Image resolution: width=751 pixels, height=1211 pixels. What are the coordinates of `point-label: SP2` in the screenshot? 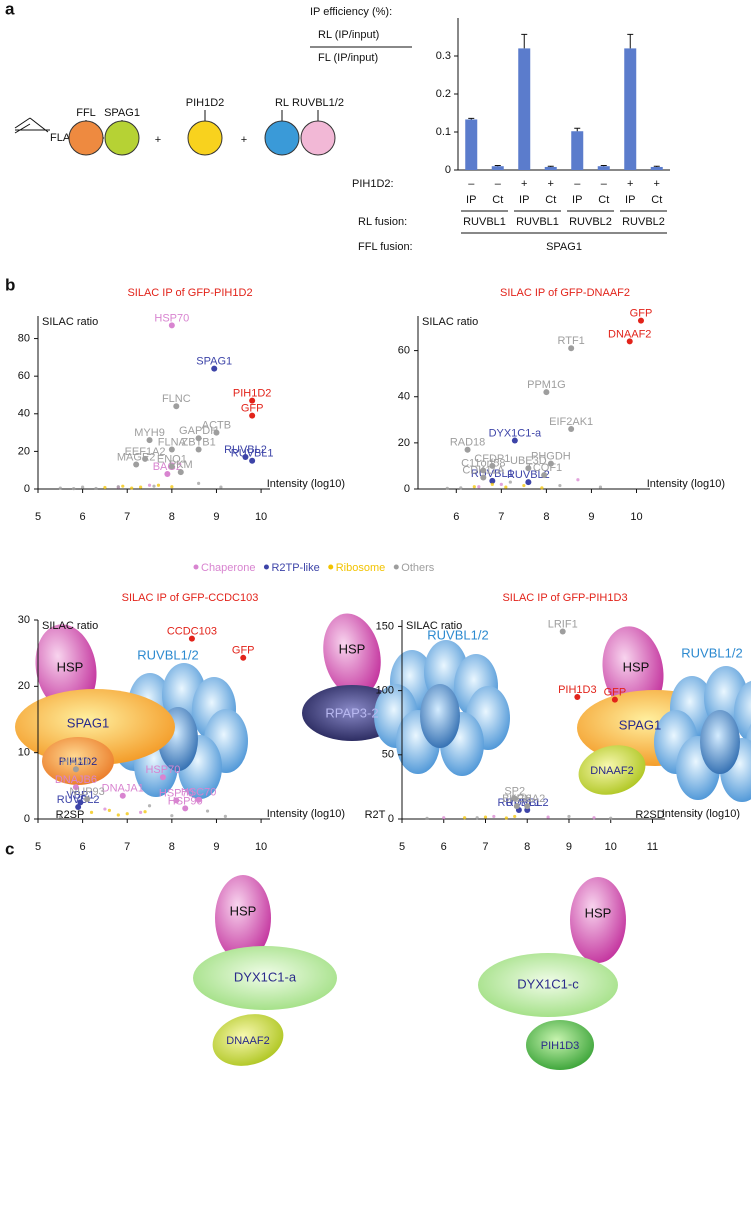 It's located at (514, 791).